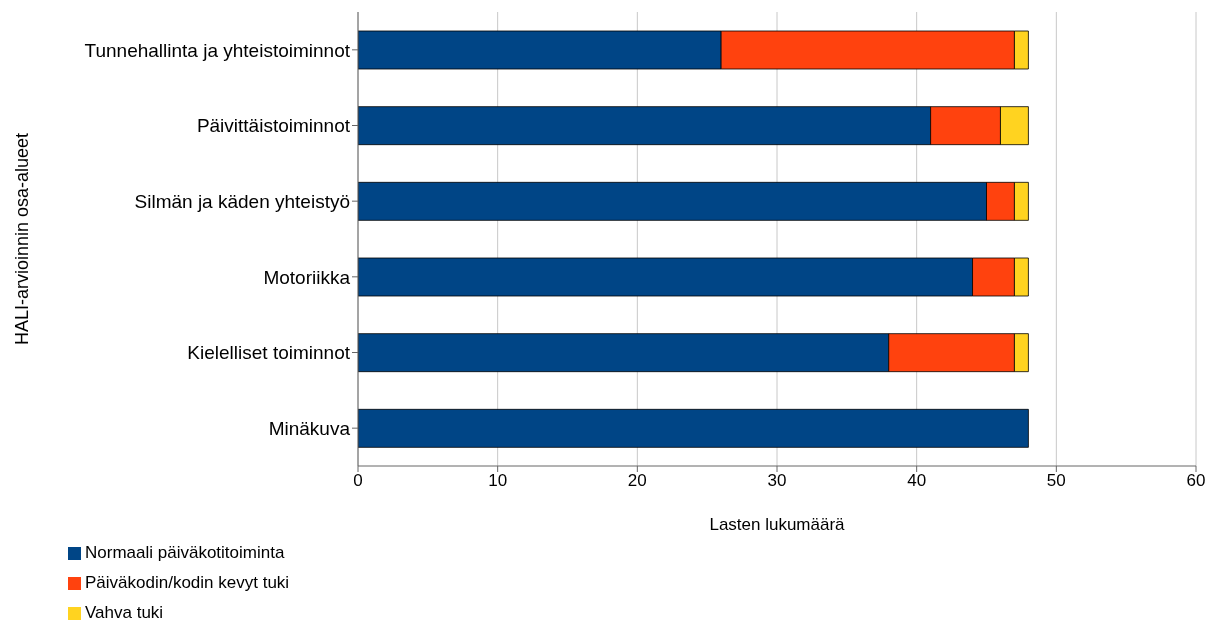 This screenshot has width=1218, height=631. What do you see at coordinates (777, 481) in the screenshot?
I see `x-tick-label: 30` at bounding box center [777, 481].